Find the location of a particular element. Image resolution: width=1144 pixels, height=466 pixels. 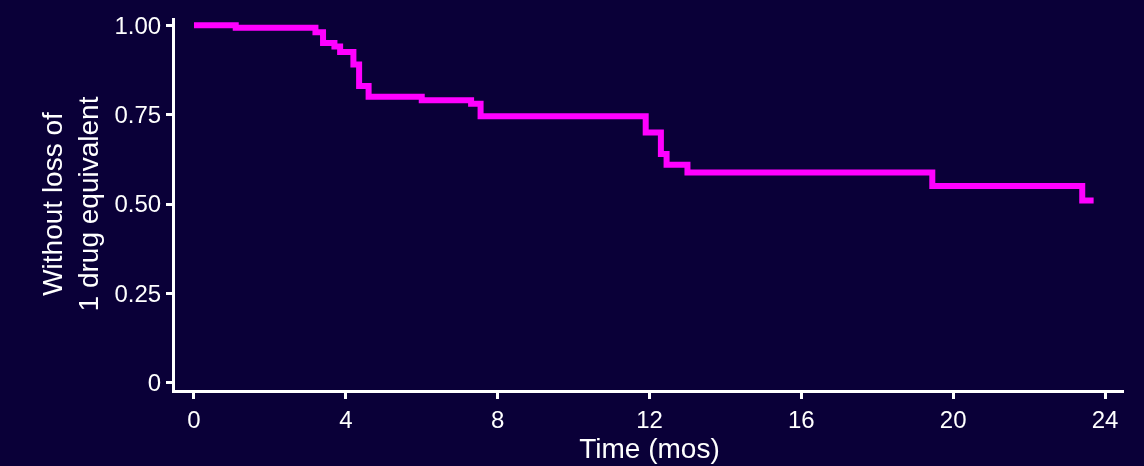

x-tick-label: 0 is located at coordinates (194, 419).